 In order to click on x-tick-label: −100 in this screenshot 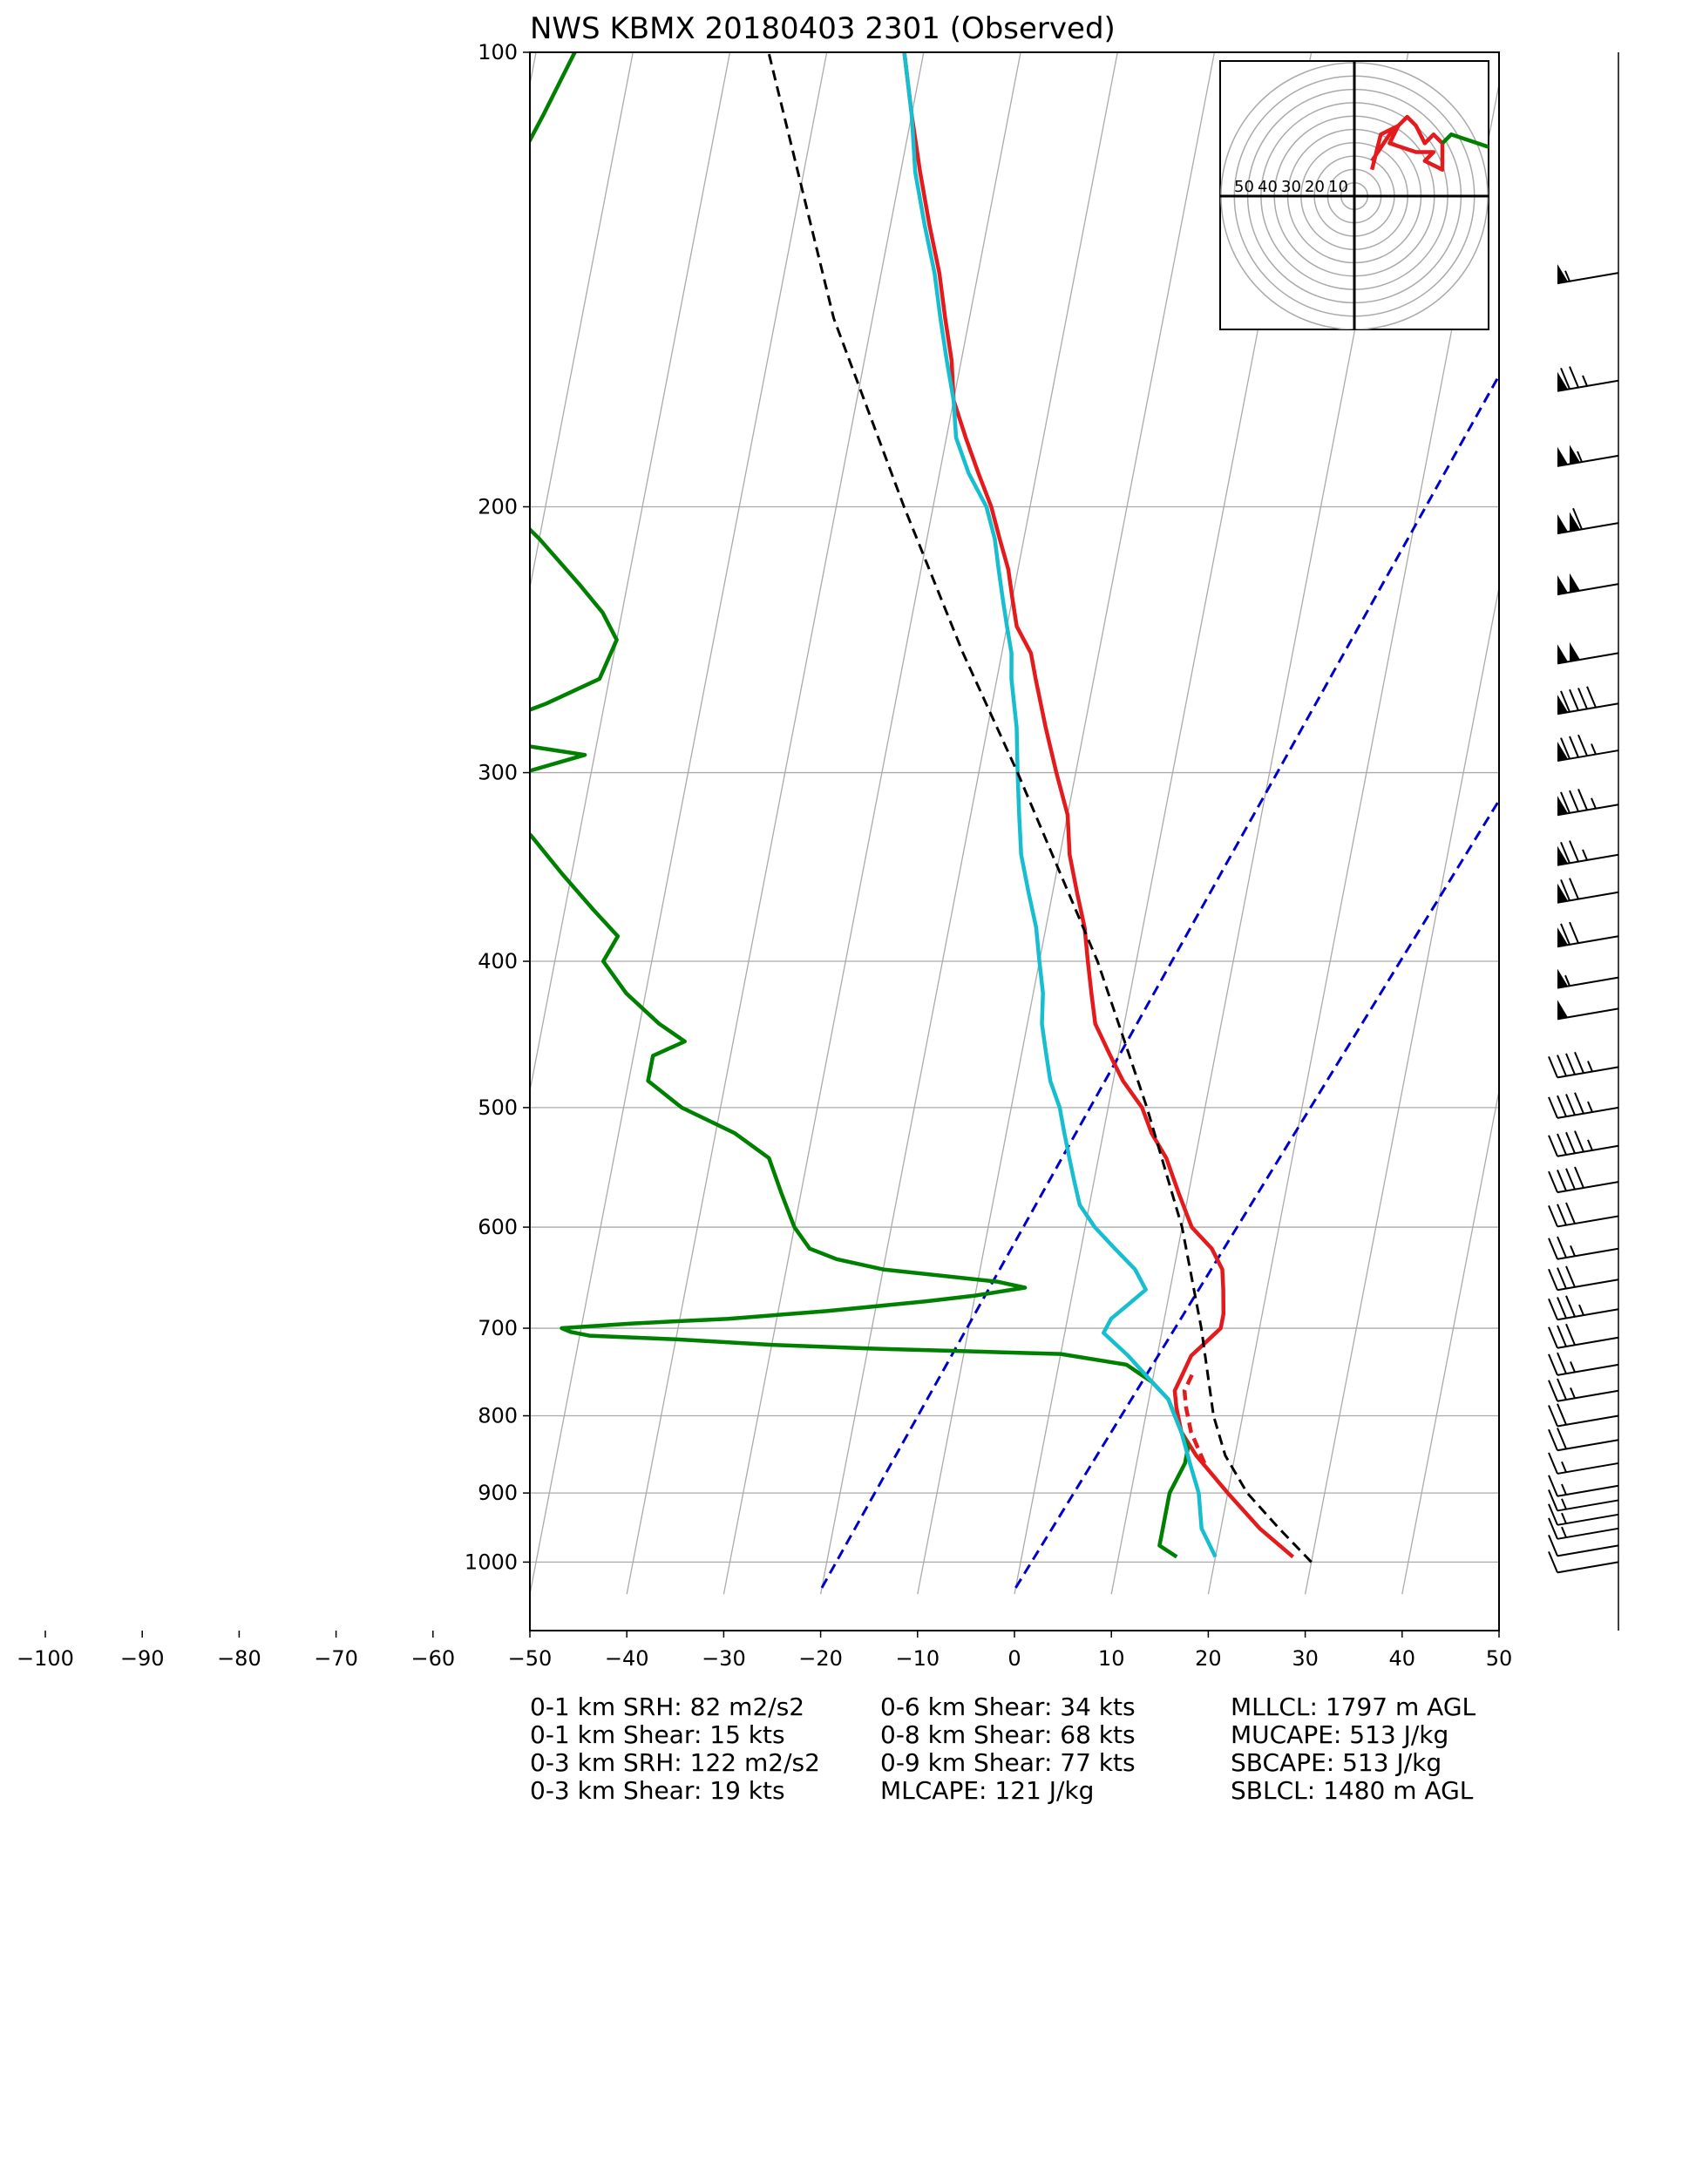, I will do `click(45, 1658)`.